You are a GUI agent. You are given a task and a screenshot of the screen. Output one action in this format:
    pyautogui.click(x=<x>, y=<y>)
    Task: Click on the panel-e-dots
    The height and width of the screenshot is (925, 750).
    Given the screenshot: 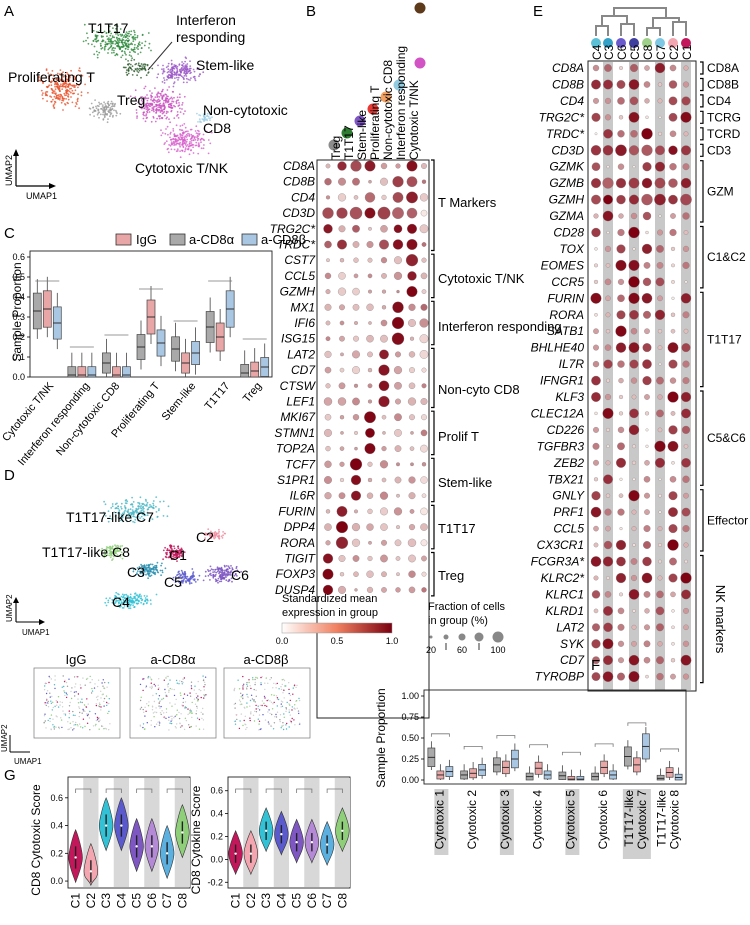 What is the action you would take?
    pyautogui.click(x=641, y=372)
    